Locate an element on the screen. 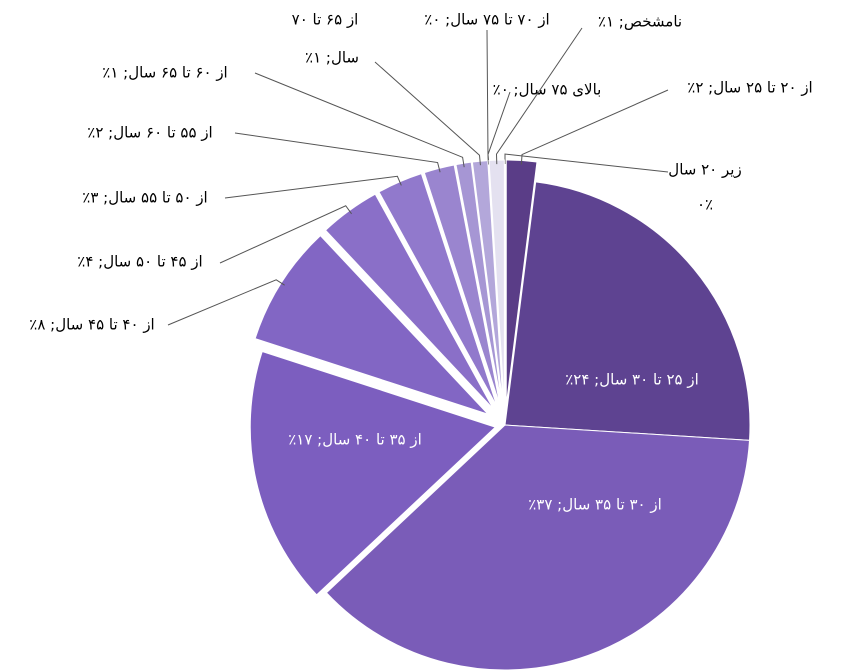 The width and height of the screenshot is (848, 670). slice-label: از ۷۰ تا ۷۵ سال; ۰٪ is located at coordinates (486, 20).